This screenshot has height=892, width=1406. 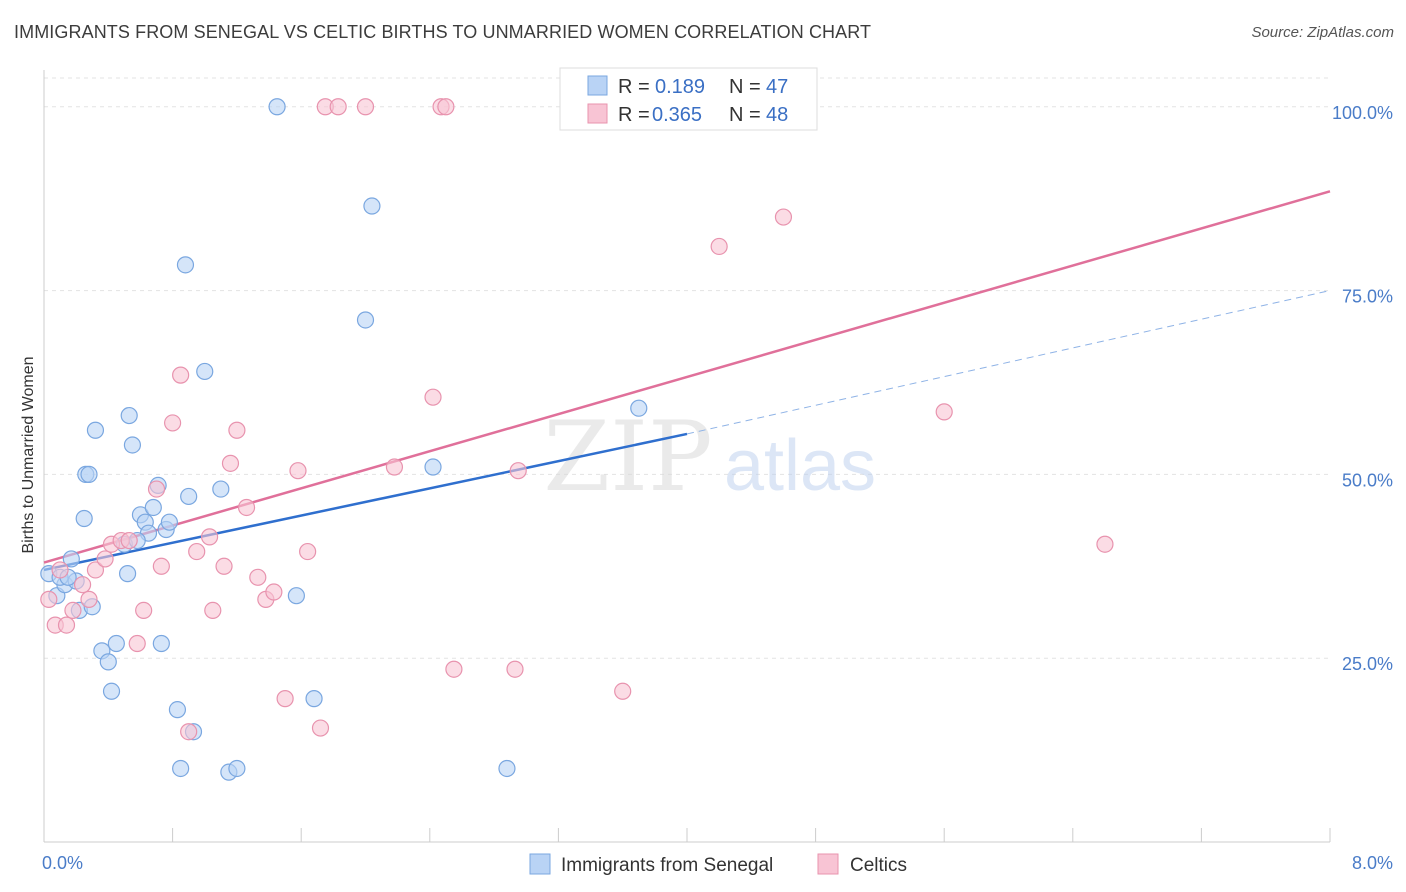 I want to click on stats-legend: R = 0.189 N = 47 R = 0.365 N = 48, so click(x=688, y=99).